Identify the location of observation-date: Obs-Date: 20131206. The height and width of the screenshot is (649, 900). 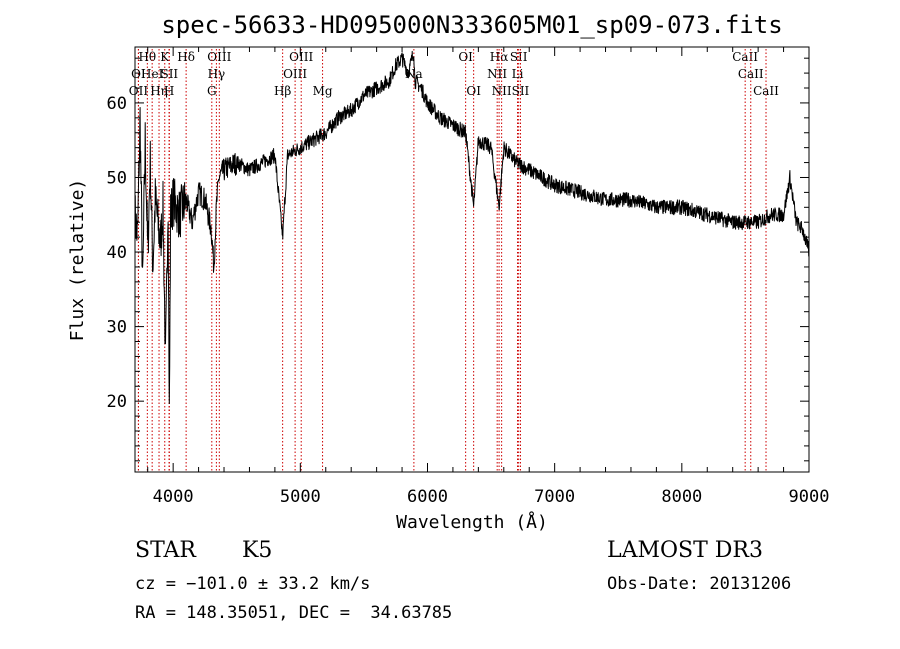
(699, 584).